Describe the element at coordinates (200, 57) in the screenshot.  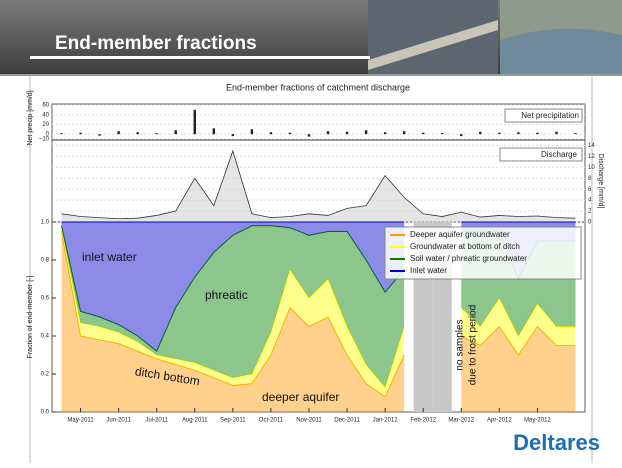
I see `title-rule` at that location.